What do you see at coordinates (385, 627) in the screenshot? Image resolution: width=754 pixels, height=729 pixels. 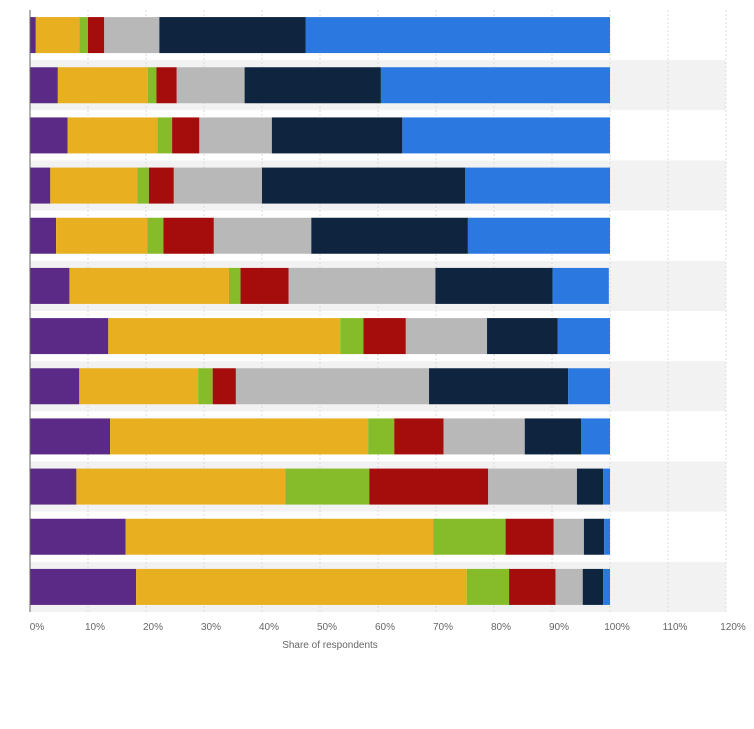 I see `x-tick-label: 60%` at bounding box center [385, 627].